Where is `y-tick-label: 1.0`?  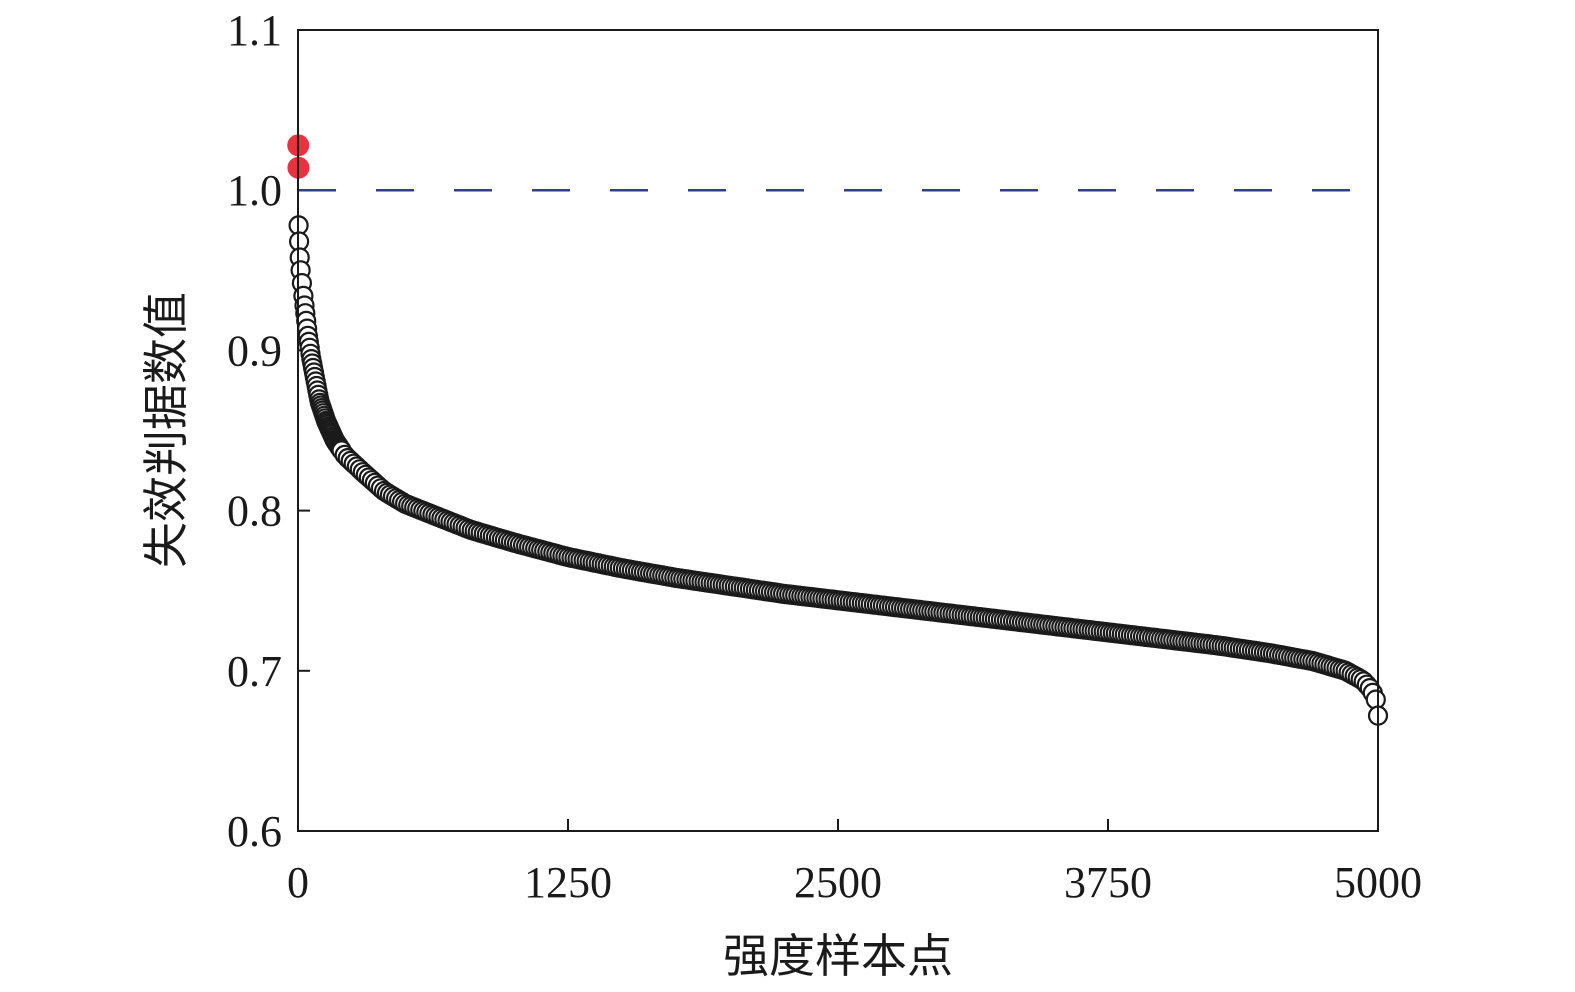
y-tick-label: 1.0 is located at coordinates (254, 190).